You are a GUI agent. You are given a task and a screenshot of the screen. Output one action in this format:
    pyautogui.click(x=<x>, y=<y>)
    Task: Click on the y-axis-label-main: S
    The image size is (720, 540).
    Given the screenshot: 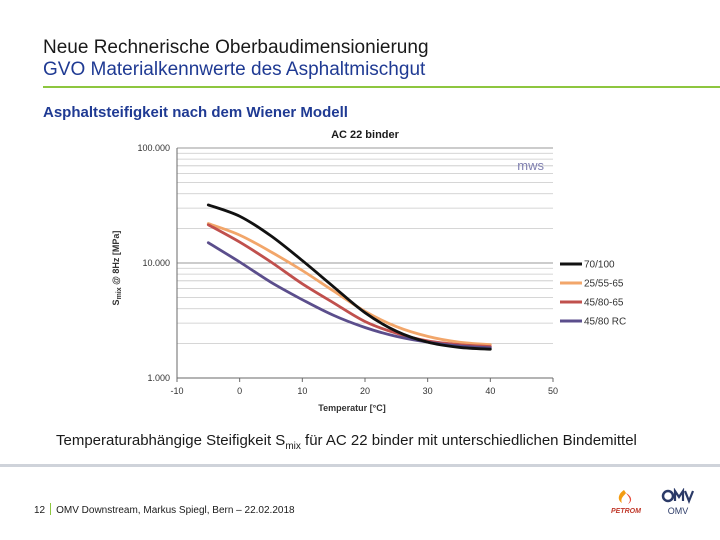 What is the action you would take?
    pyautogui.click(x=116, y=302)
    